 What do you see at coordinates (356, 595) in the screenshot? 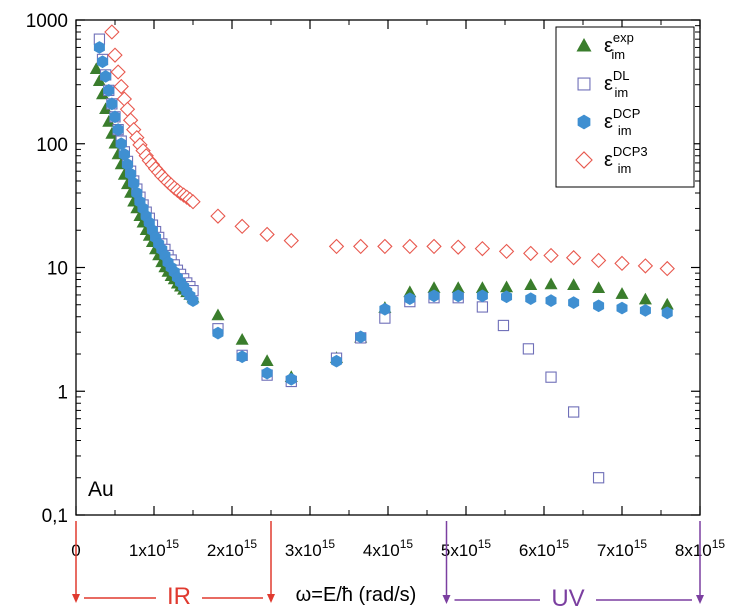
I see `x-axis-title: ω=E/ħ (rad/s)` at bounding box center [356, 595].